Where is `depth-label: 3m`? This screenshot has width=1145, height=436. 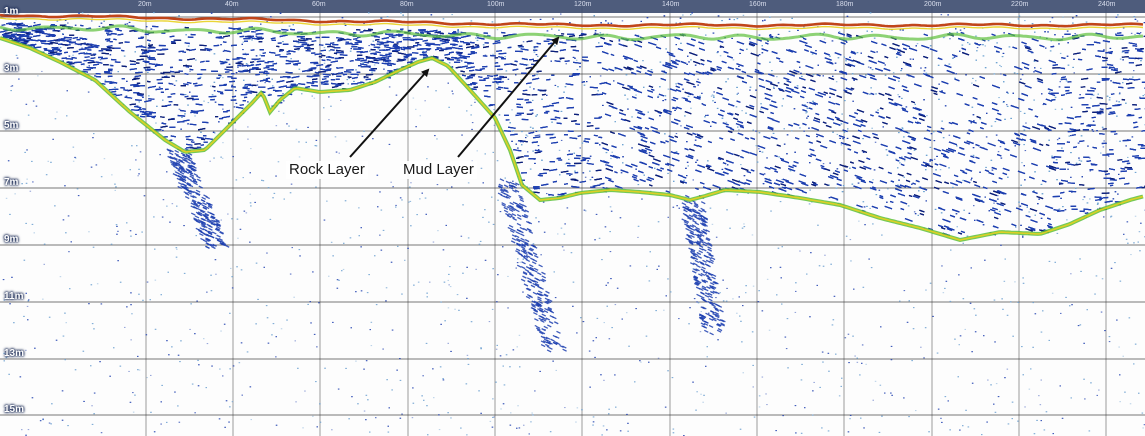 depth-label: 3m is located at coordinates (11, 68).